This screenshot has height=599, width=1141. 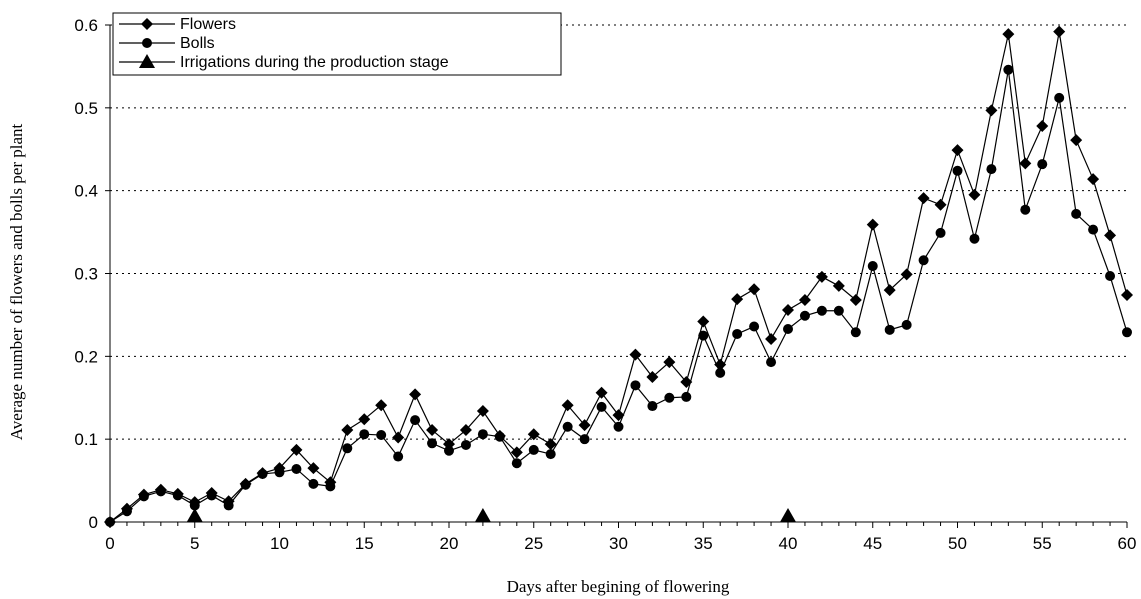 I want to click on legend-label: Flowers, so click(x=208, y=24).